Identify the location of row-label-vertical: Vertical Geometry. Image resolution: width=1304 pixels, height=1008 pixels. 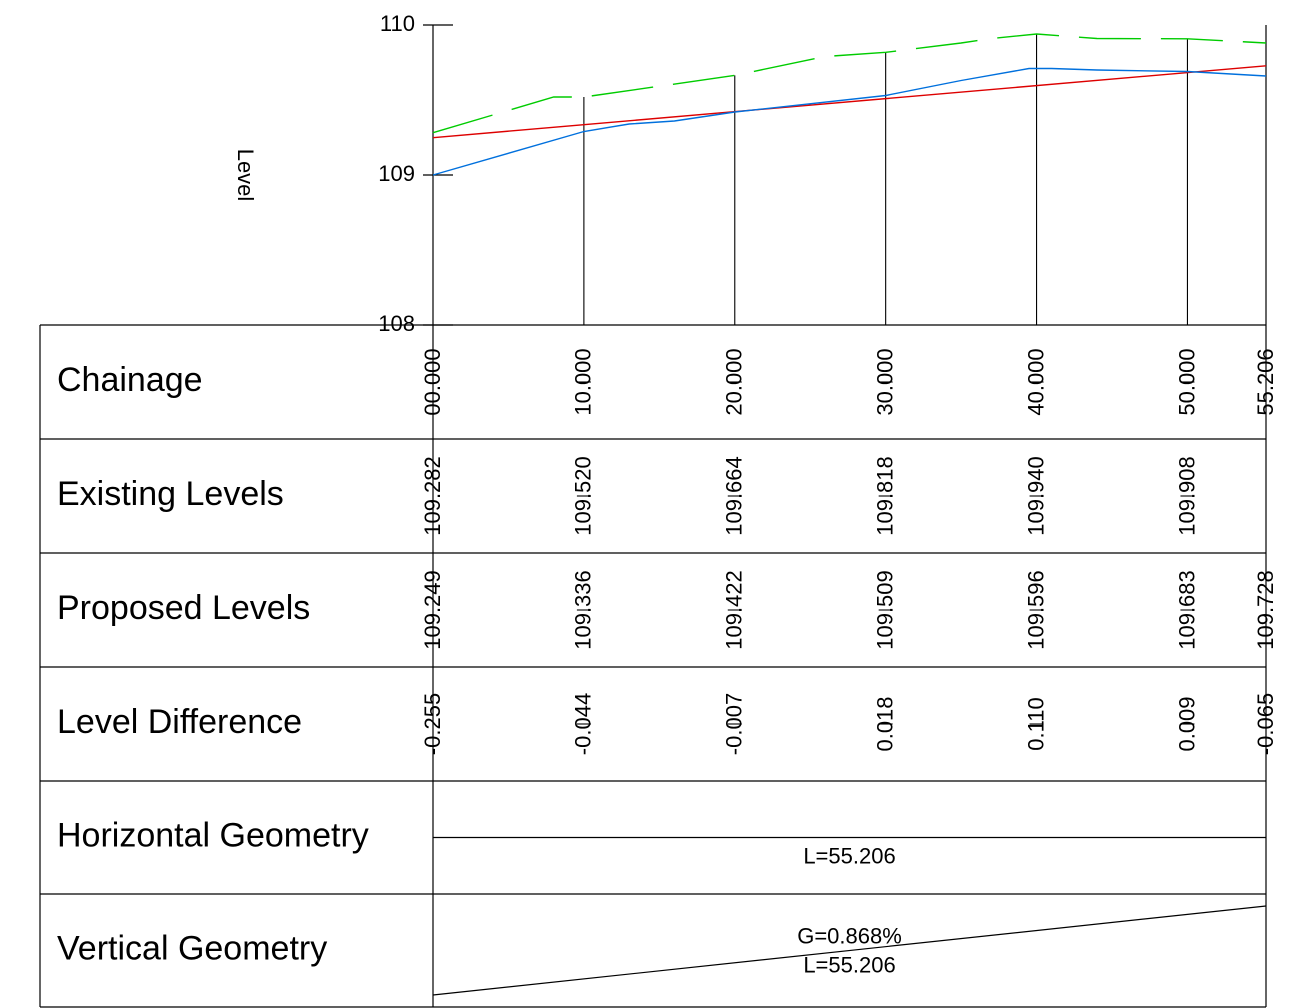
(192, 948).